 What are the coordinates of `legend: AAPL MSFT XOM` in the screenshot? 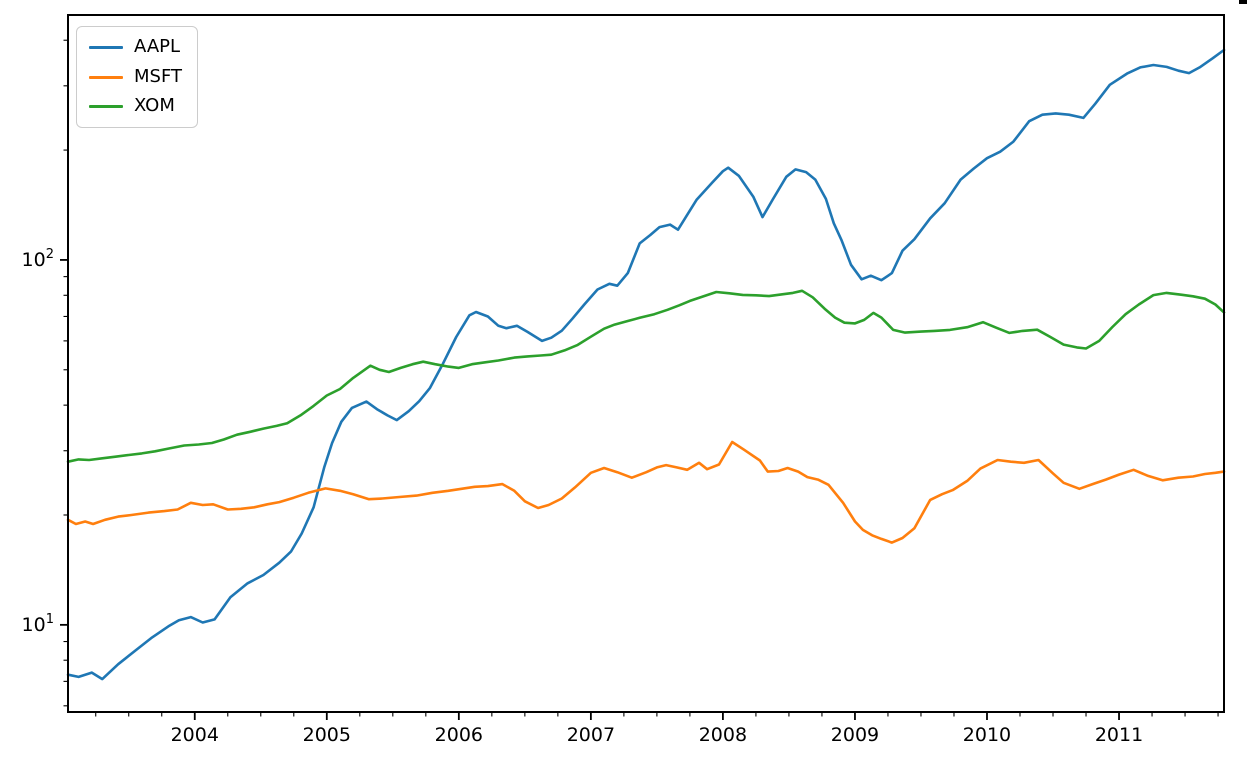 It's located at (137, 77).